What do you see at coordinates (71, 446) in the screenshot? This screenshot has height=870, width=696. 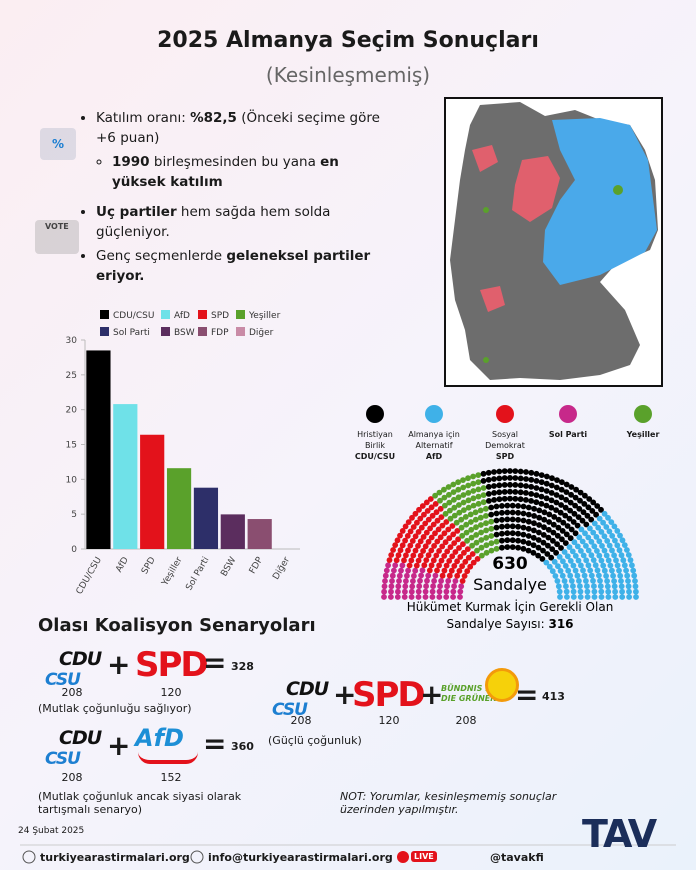 I see `y-tick-label: 15` at bounding box center [71, 446].